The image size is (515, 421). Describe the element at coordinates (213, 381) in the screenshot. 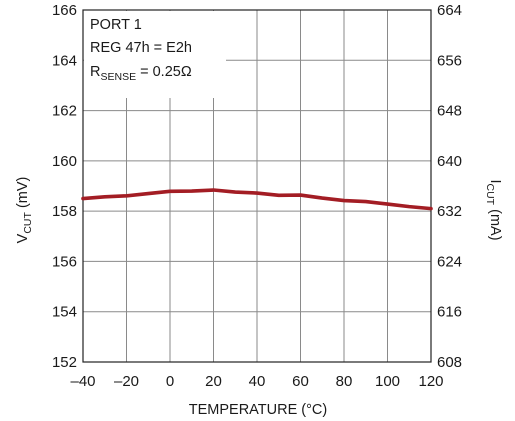

I see `x-tick-label: 20` at that location.